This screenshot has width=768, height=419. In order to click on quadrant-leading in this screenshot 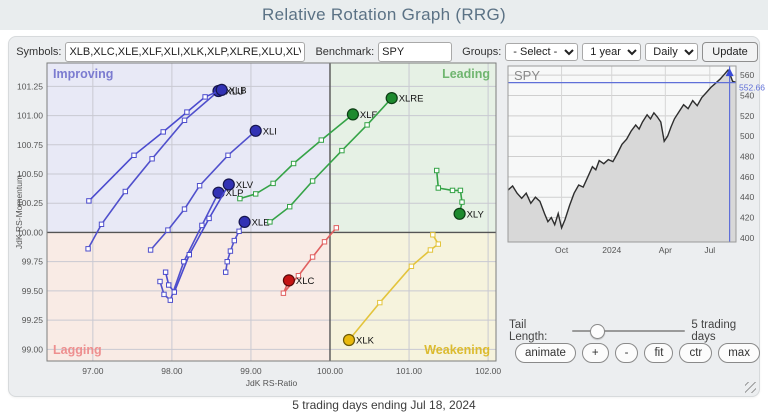, I will do `click(412, 148)`.